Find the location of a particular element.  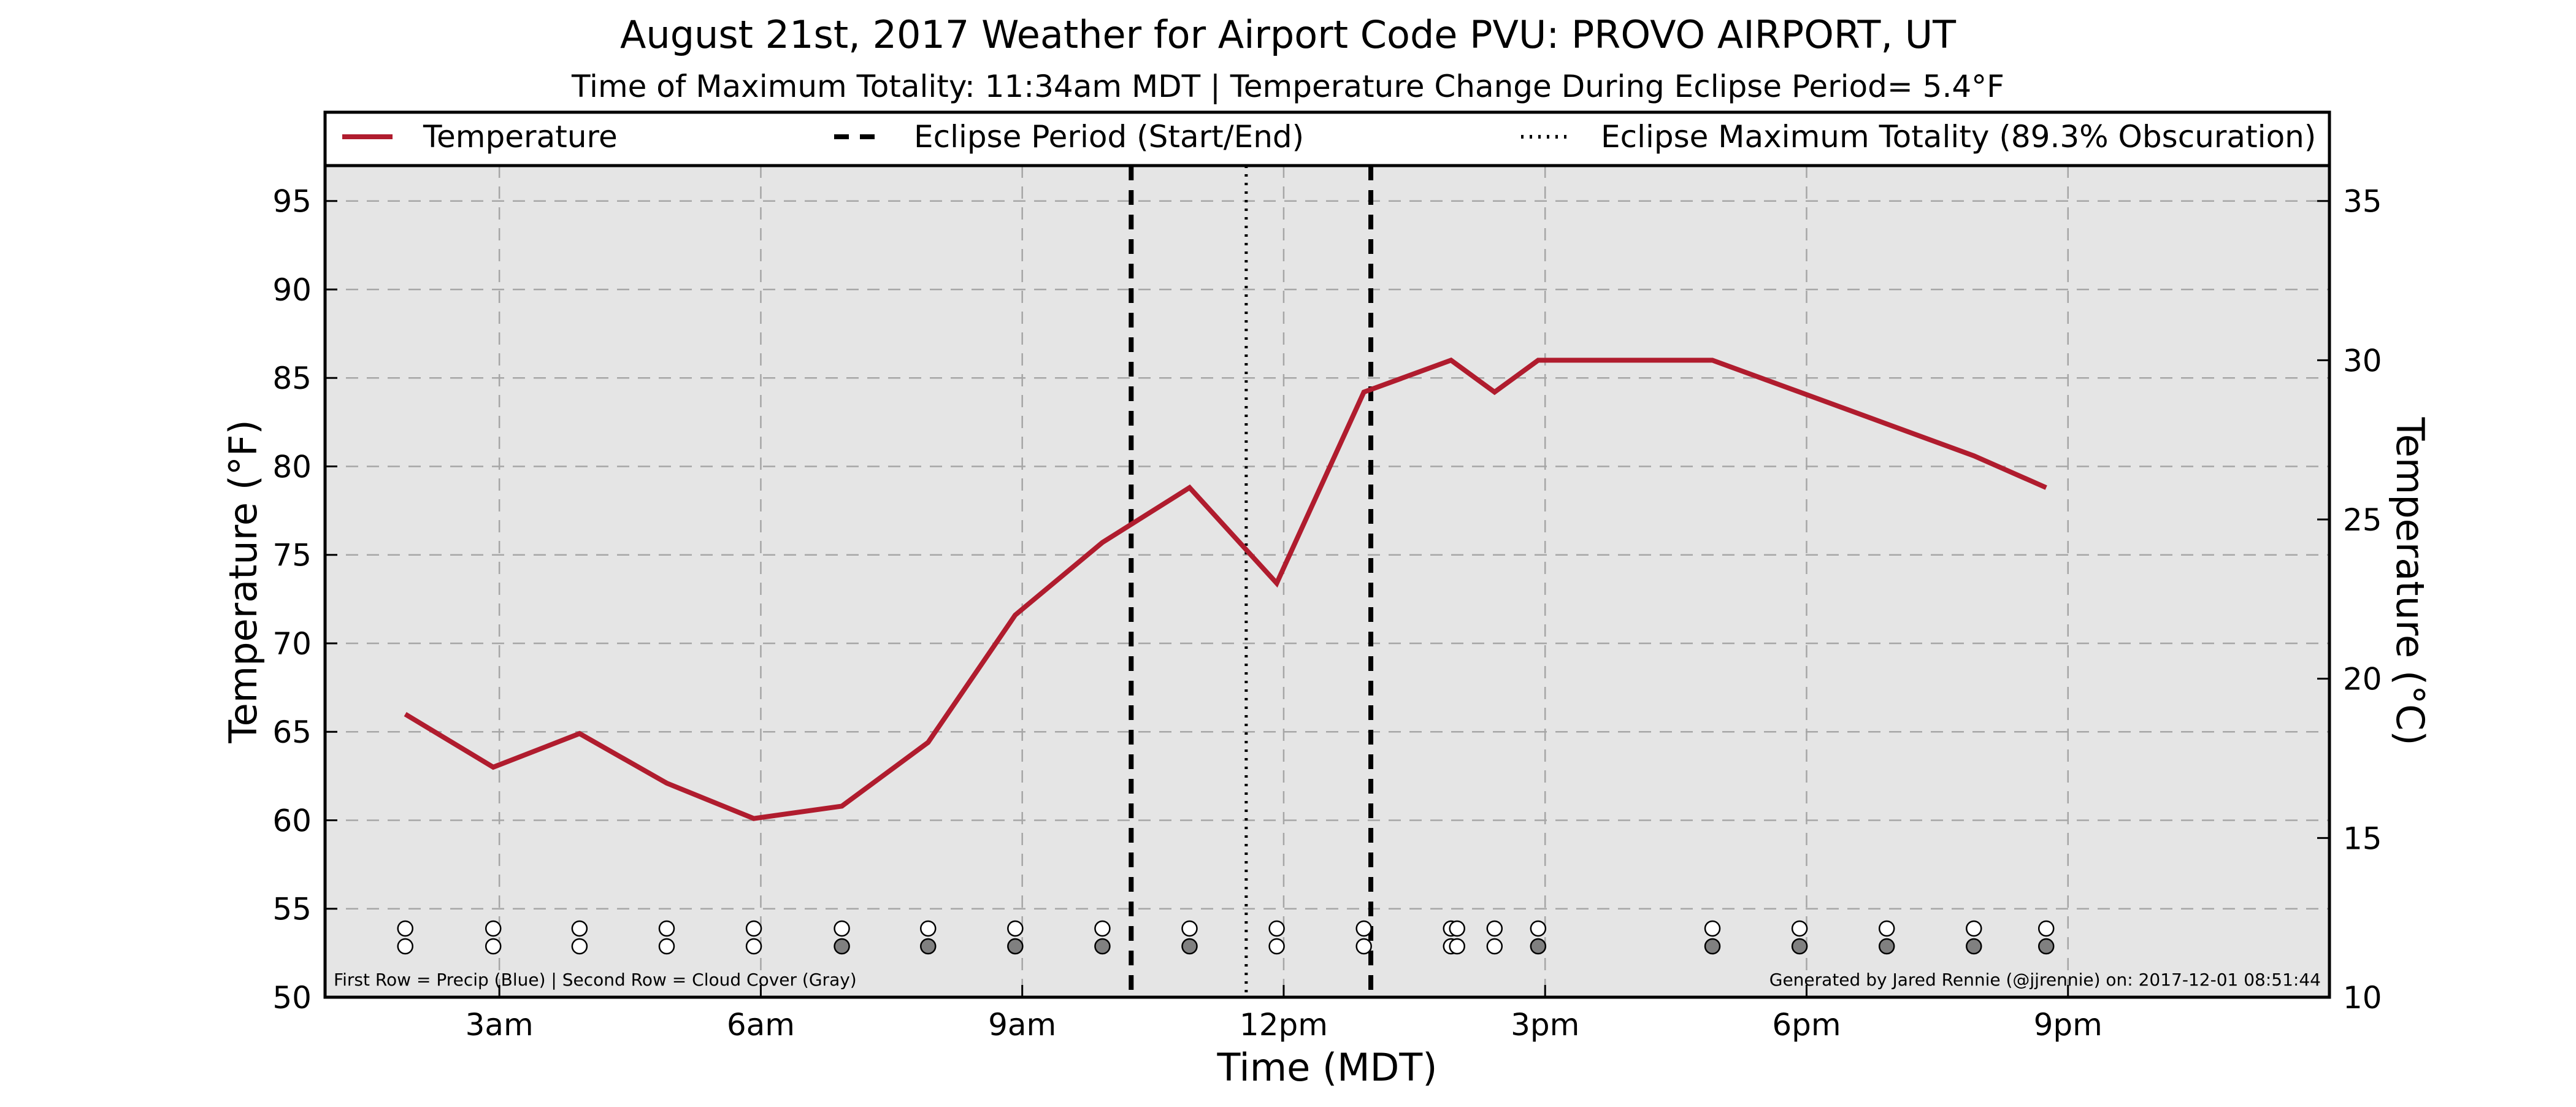

x-tick-label: 3am is located at coordinates (500, 1025).